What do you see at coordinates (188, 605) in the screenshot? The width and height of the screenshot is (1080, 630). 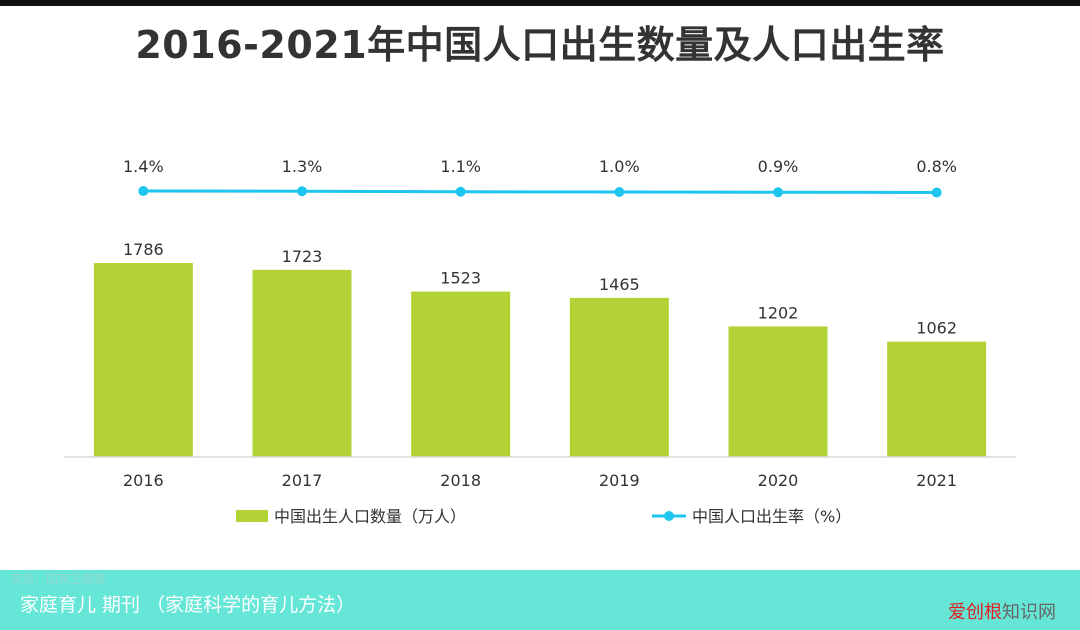 I see `caption-text: 家庭育儿 期刊 （家庭科学的育儿方法）` at bounding box center [188, 605].